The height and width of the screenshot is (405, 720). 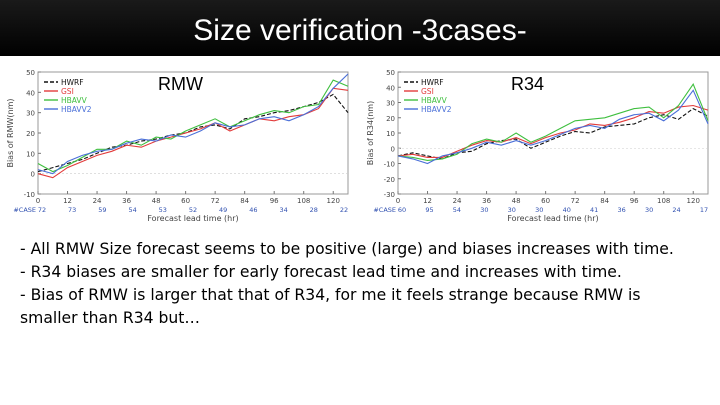 I want to click on sample-count: 73, so click(x=72, y=210).